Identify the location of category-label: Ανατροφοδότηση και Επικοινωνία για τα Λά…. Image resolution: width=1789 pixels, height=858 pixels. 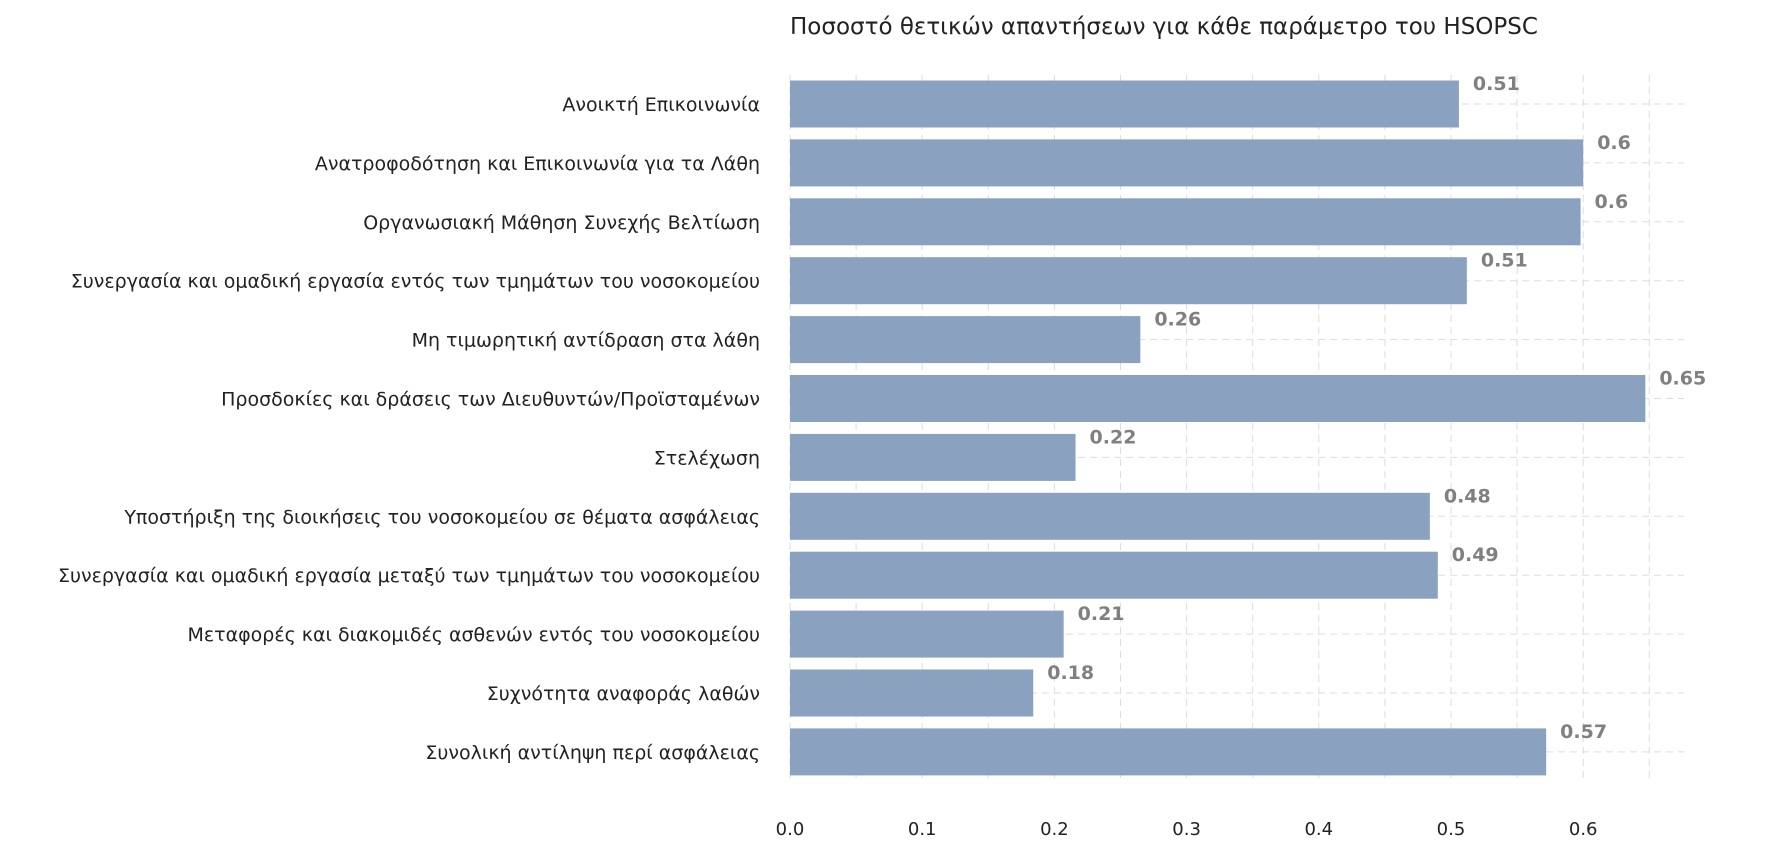
(537, 164).